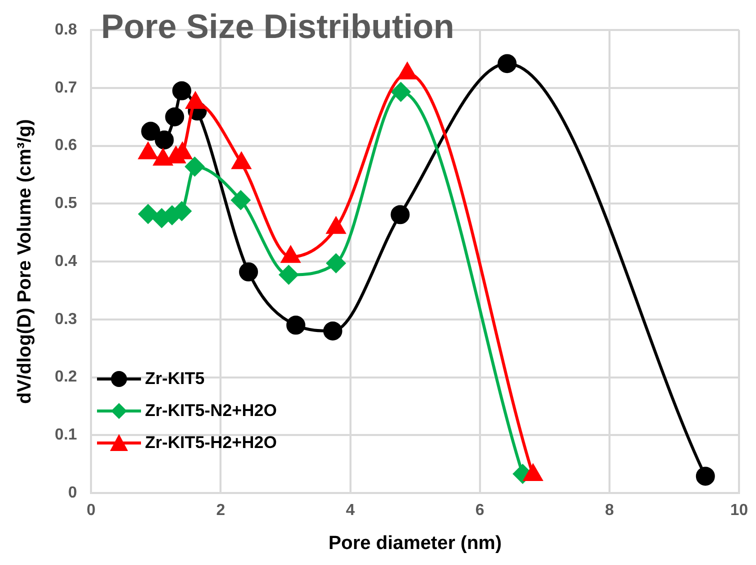 This screenshot has width=756, height=565. Describe the element at coordinates (211, 443) in the screenshot. I see `legend-label: Zr-KIT5-H2+H2O` at that location.